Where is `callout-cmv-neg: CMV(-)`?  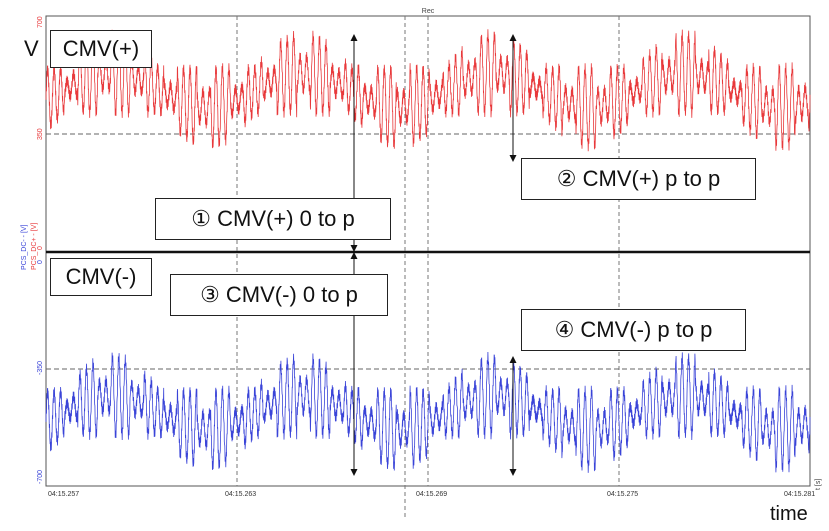 callout-cmv-neg: CMV(-) is located at coordinates (101, 277).